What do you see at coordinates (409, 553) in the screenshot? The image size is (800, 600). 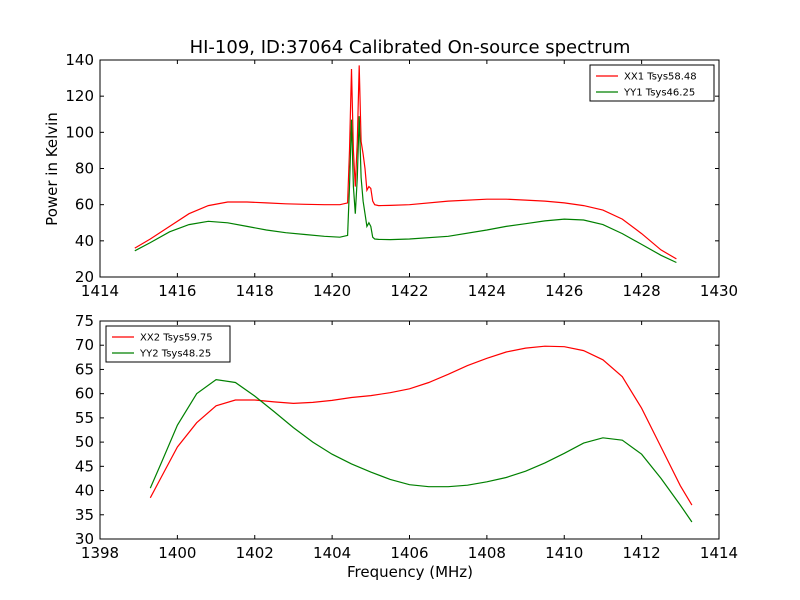 I see `x-tick-label: 1406` at bounding box center [409, 553].